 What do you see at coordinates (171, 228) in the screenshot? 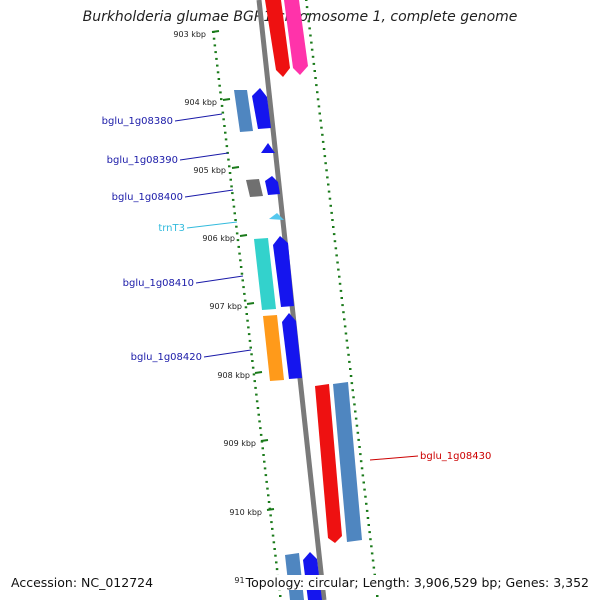
I see `trna-label-trnT3: trnT3` at bounding box center [171, 228].